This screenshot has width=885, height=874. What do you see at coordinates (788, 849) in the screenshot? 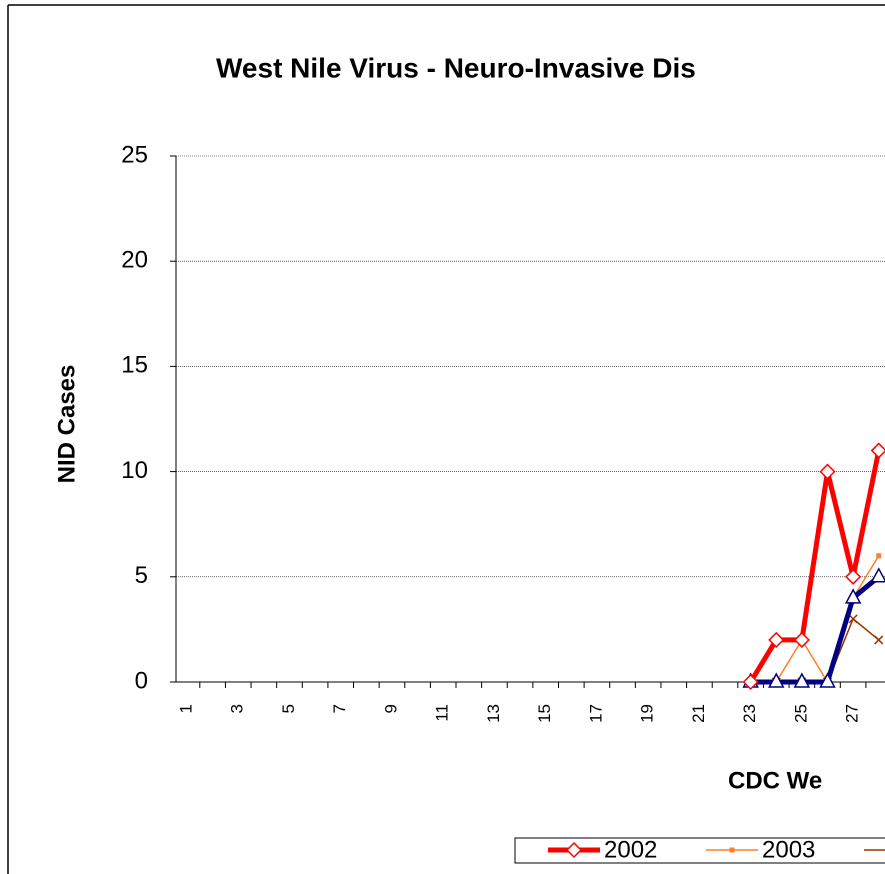
I see `legend-label: 2003` at bounding box center [788, 849].